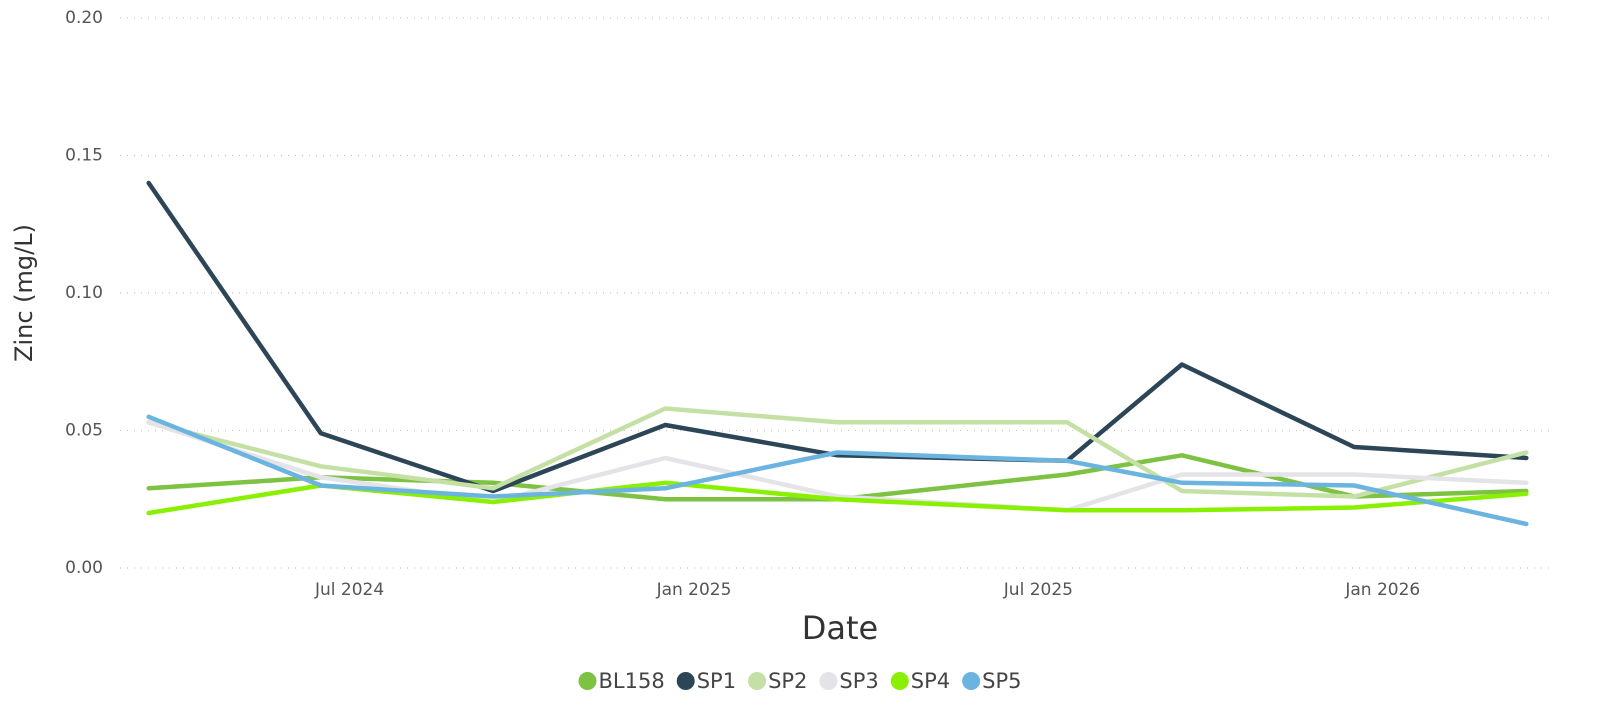  What do you see at coordinates (1038, 590) in the screenshot?
I see `x-tick-label: Jul 2025` at bounding box center [1038, 590].